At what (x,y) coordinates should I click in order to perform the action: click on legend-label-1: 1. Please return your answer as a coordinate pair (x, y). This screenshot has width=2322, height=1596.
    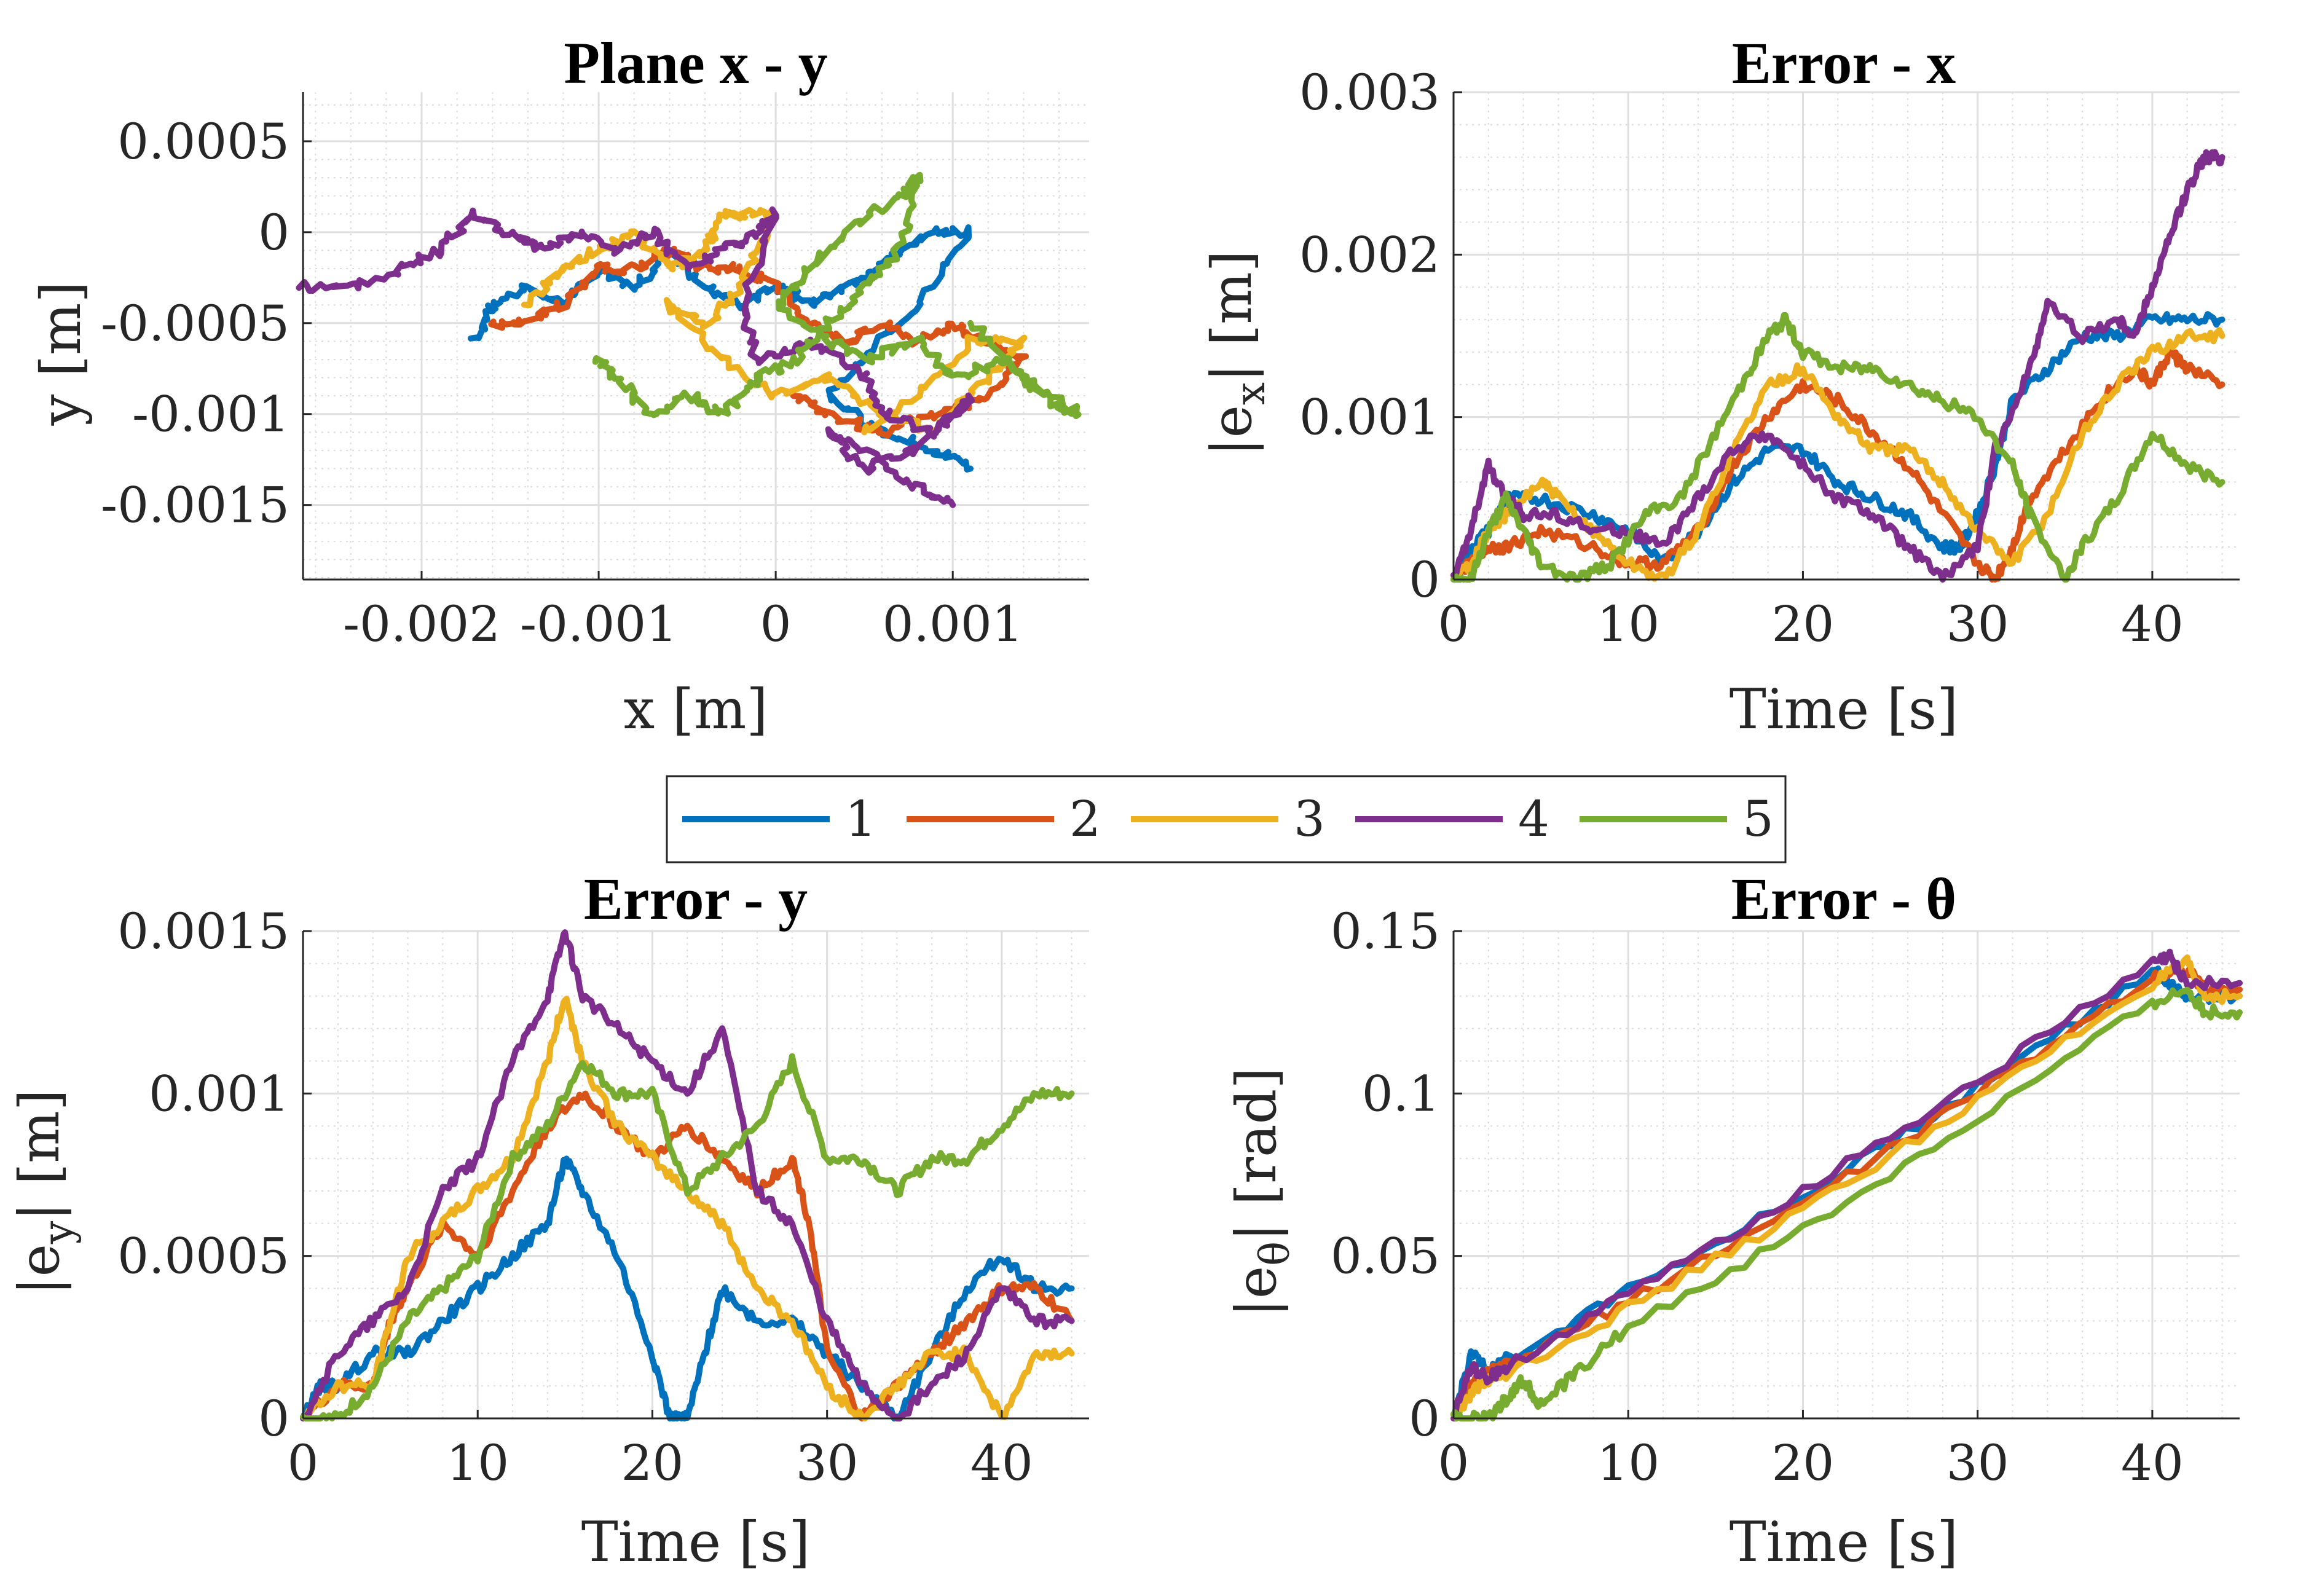
    Looking at the image, I should click on (860, 819).